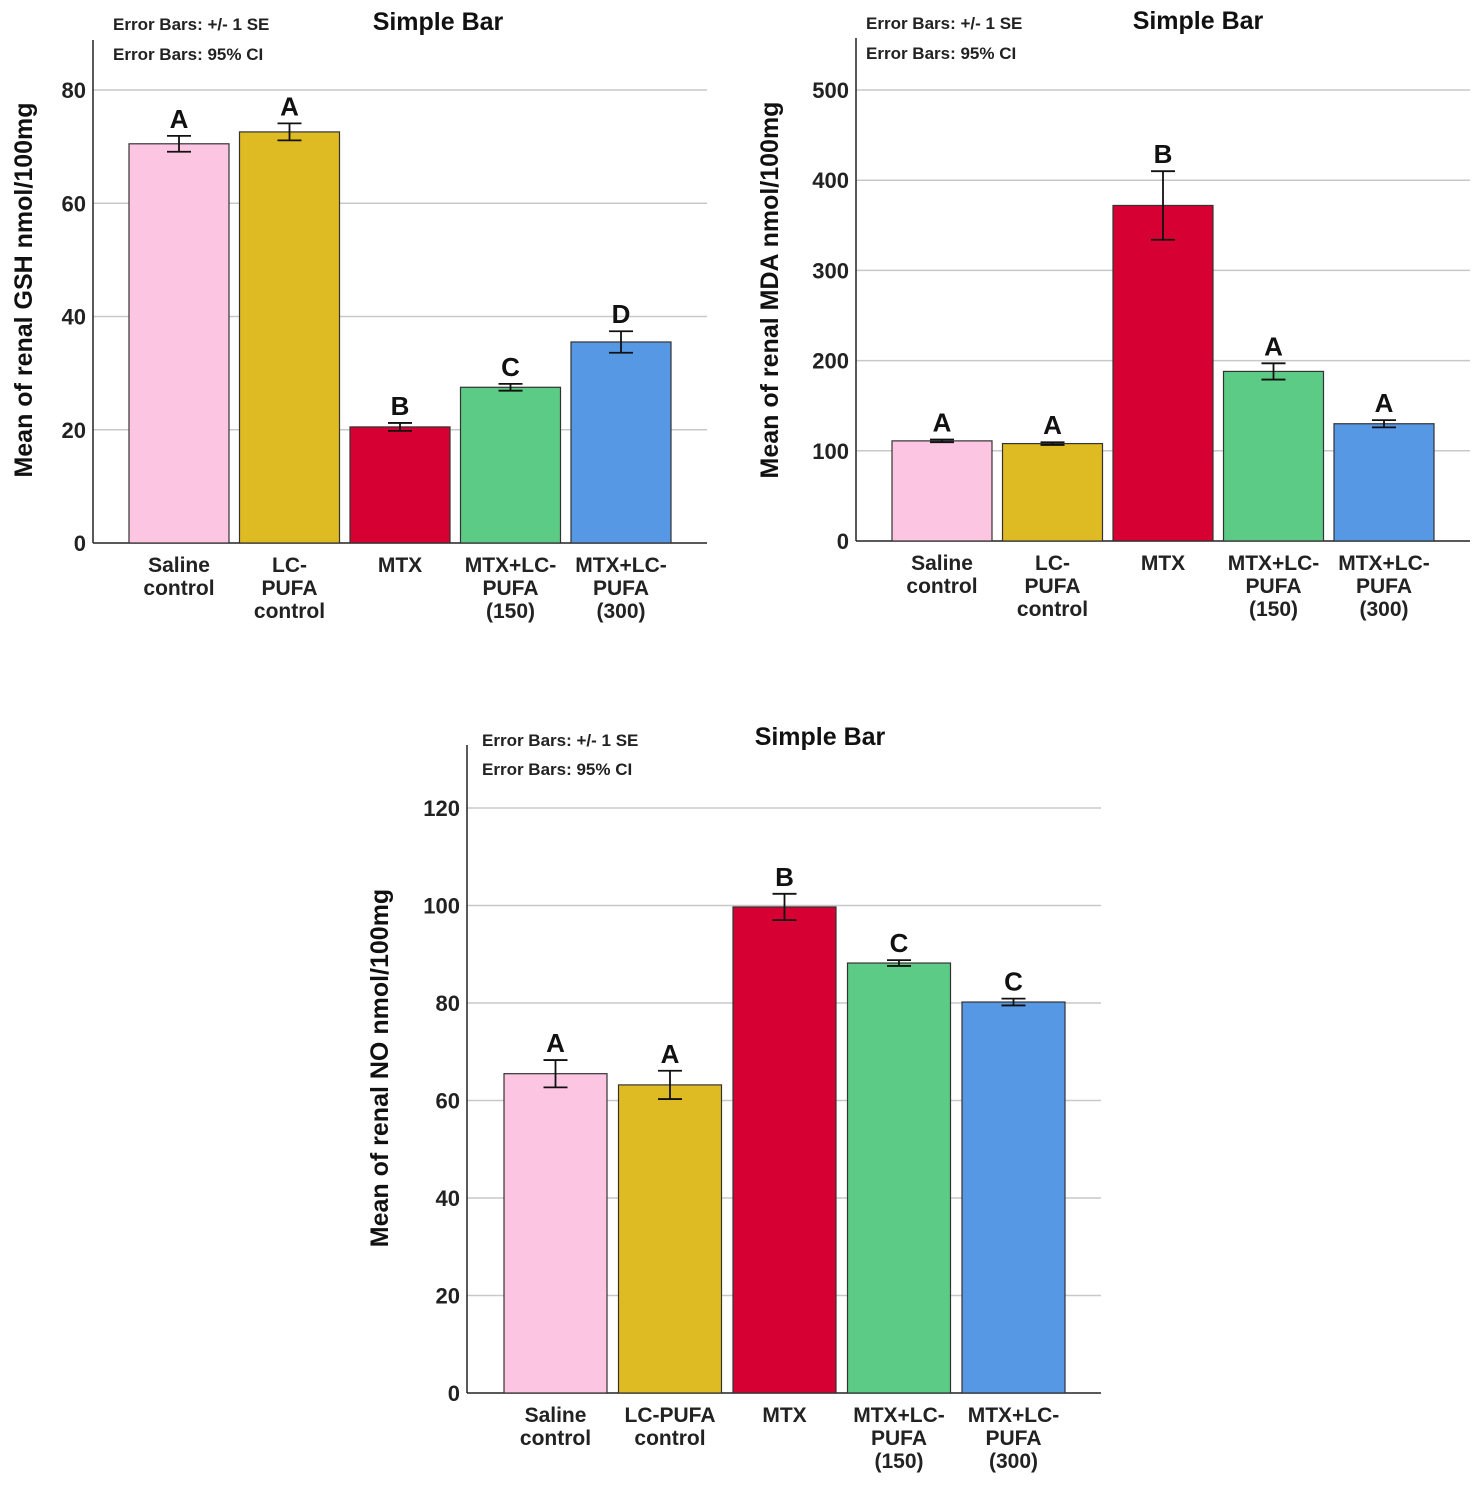 Image resolution: width=1478 pixels, height=1485 pixels. I want to click on gsh-error-bar-note: Error Bars: 95% CI, so click(188, 54).